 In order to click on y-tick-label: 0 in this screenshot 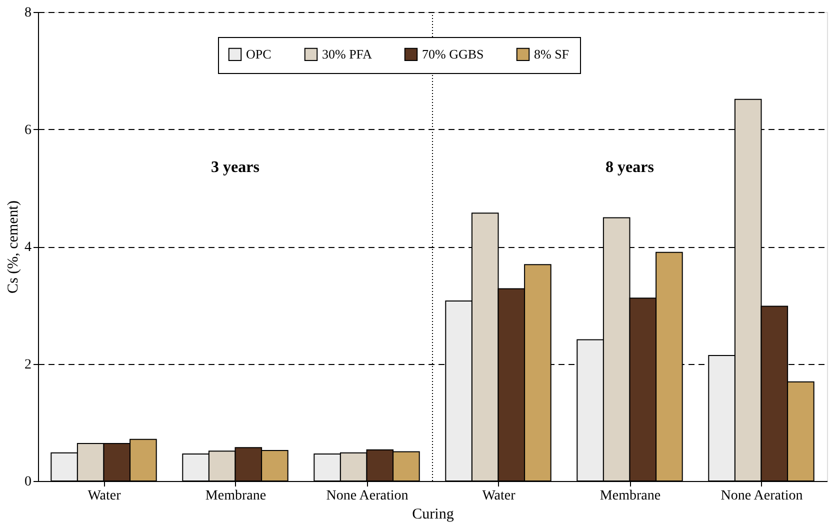, I will do `click(28, 482)`.